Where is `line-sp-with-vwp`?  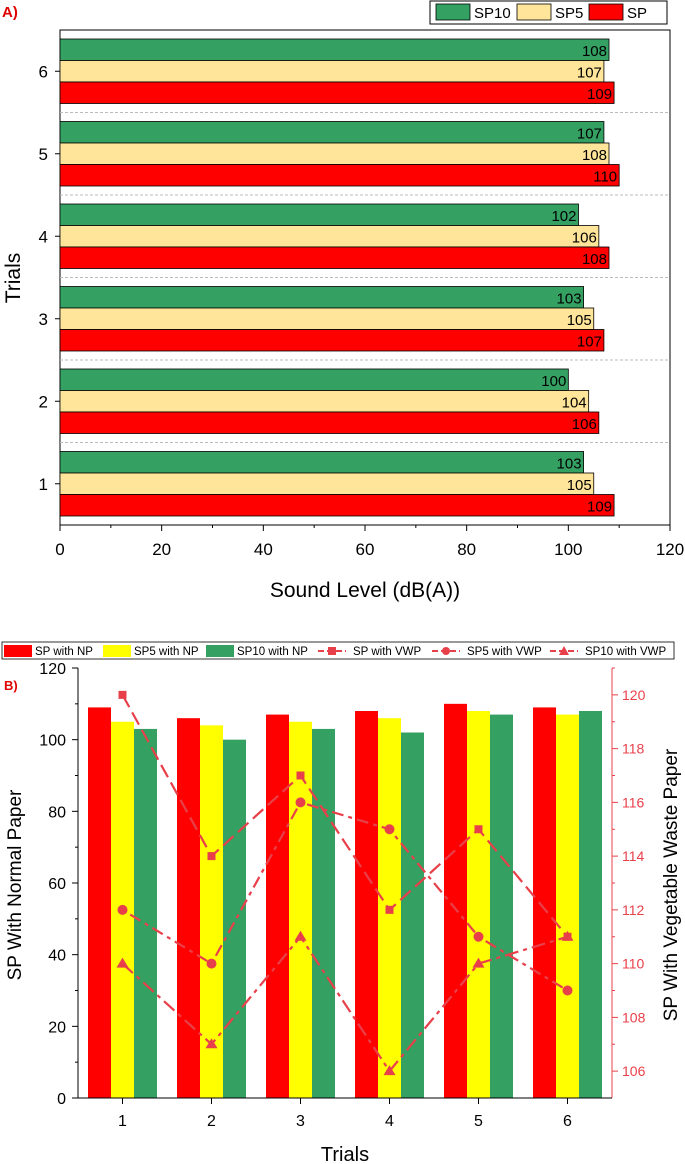 line-sp-with-vwp is located at coordinates (345, 816).